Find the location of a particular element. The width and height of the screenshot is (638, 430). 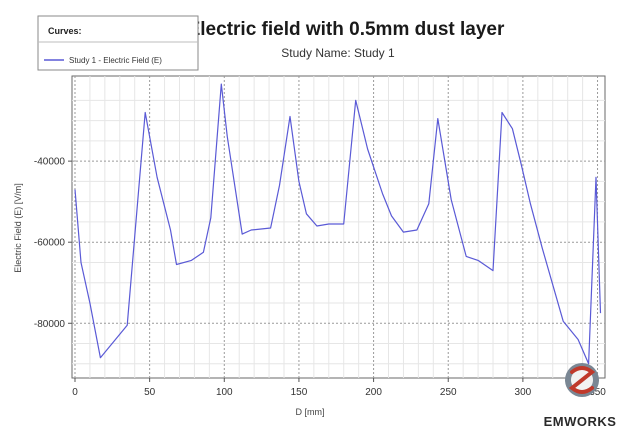

x-tick-label: 250 is located at coordinates (448, 392).